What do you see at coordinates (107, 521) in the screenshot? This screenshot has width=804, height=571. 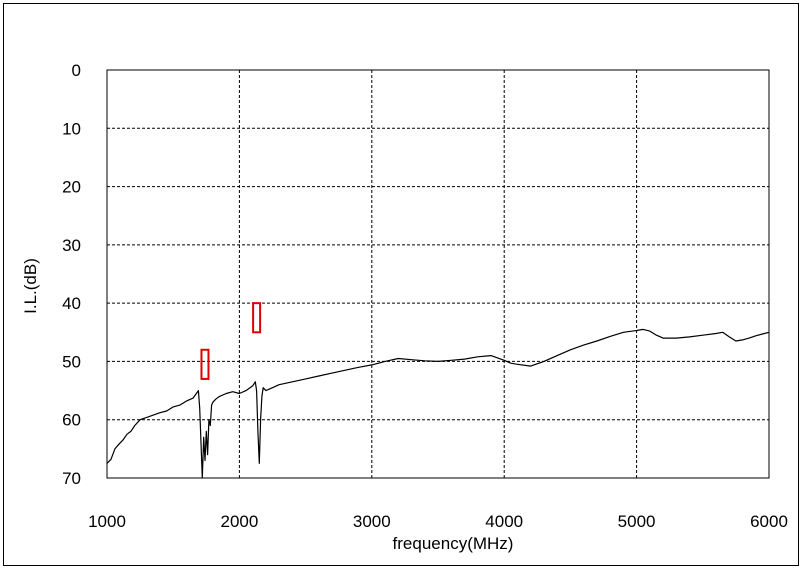 I see `x-tick-label: 1000` at bounding box center [107, 521].